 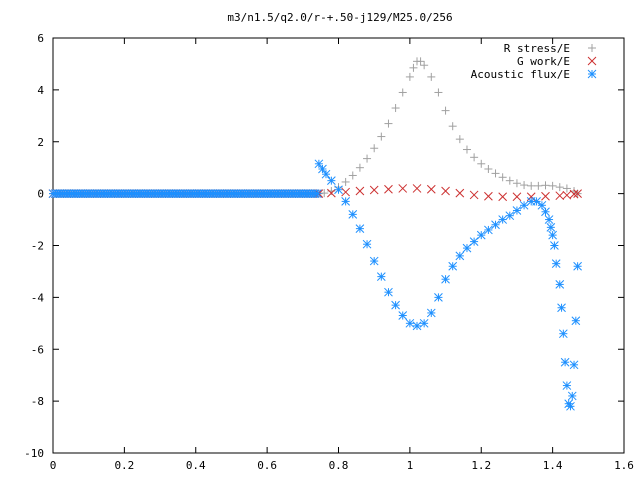 What do you see at coordinates (40, 38) in the screenshot?
I see `y-tick-label: 6` at bounding box center [40, 38].